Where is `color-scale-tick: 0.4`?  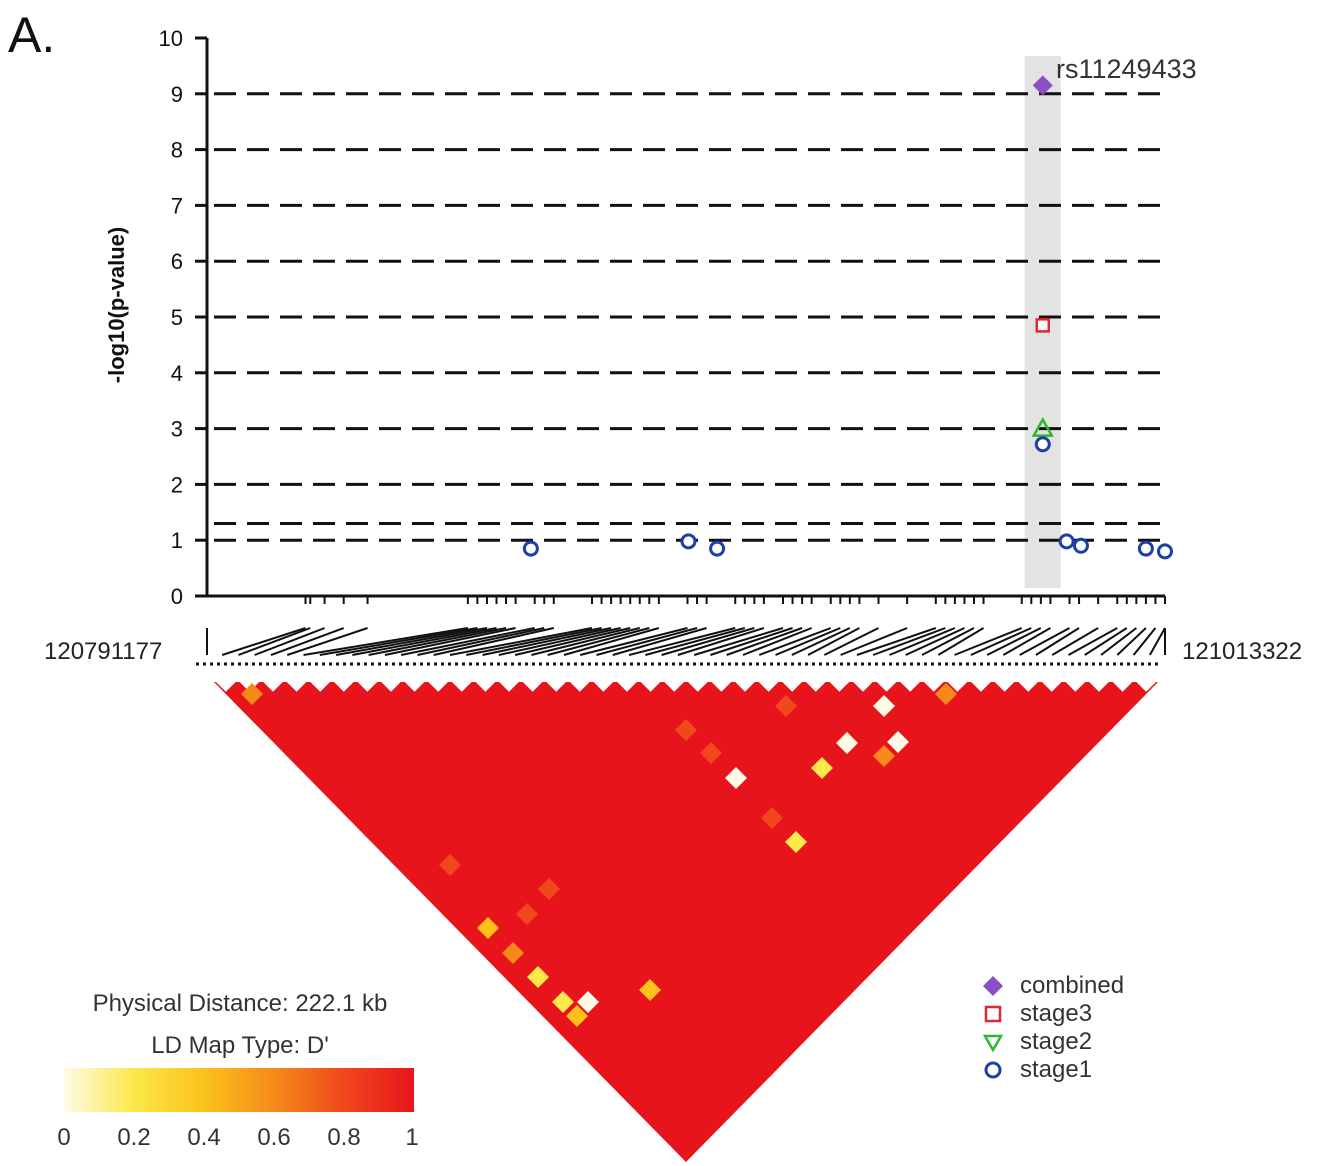
color-scale-tick: 0.4 is located at coordinates (204, 1137).